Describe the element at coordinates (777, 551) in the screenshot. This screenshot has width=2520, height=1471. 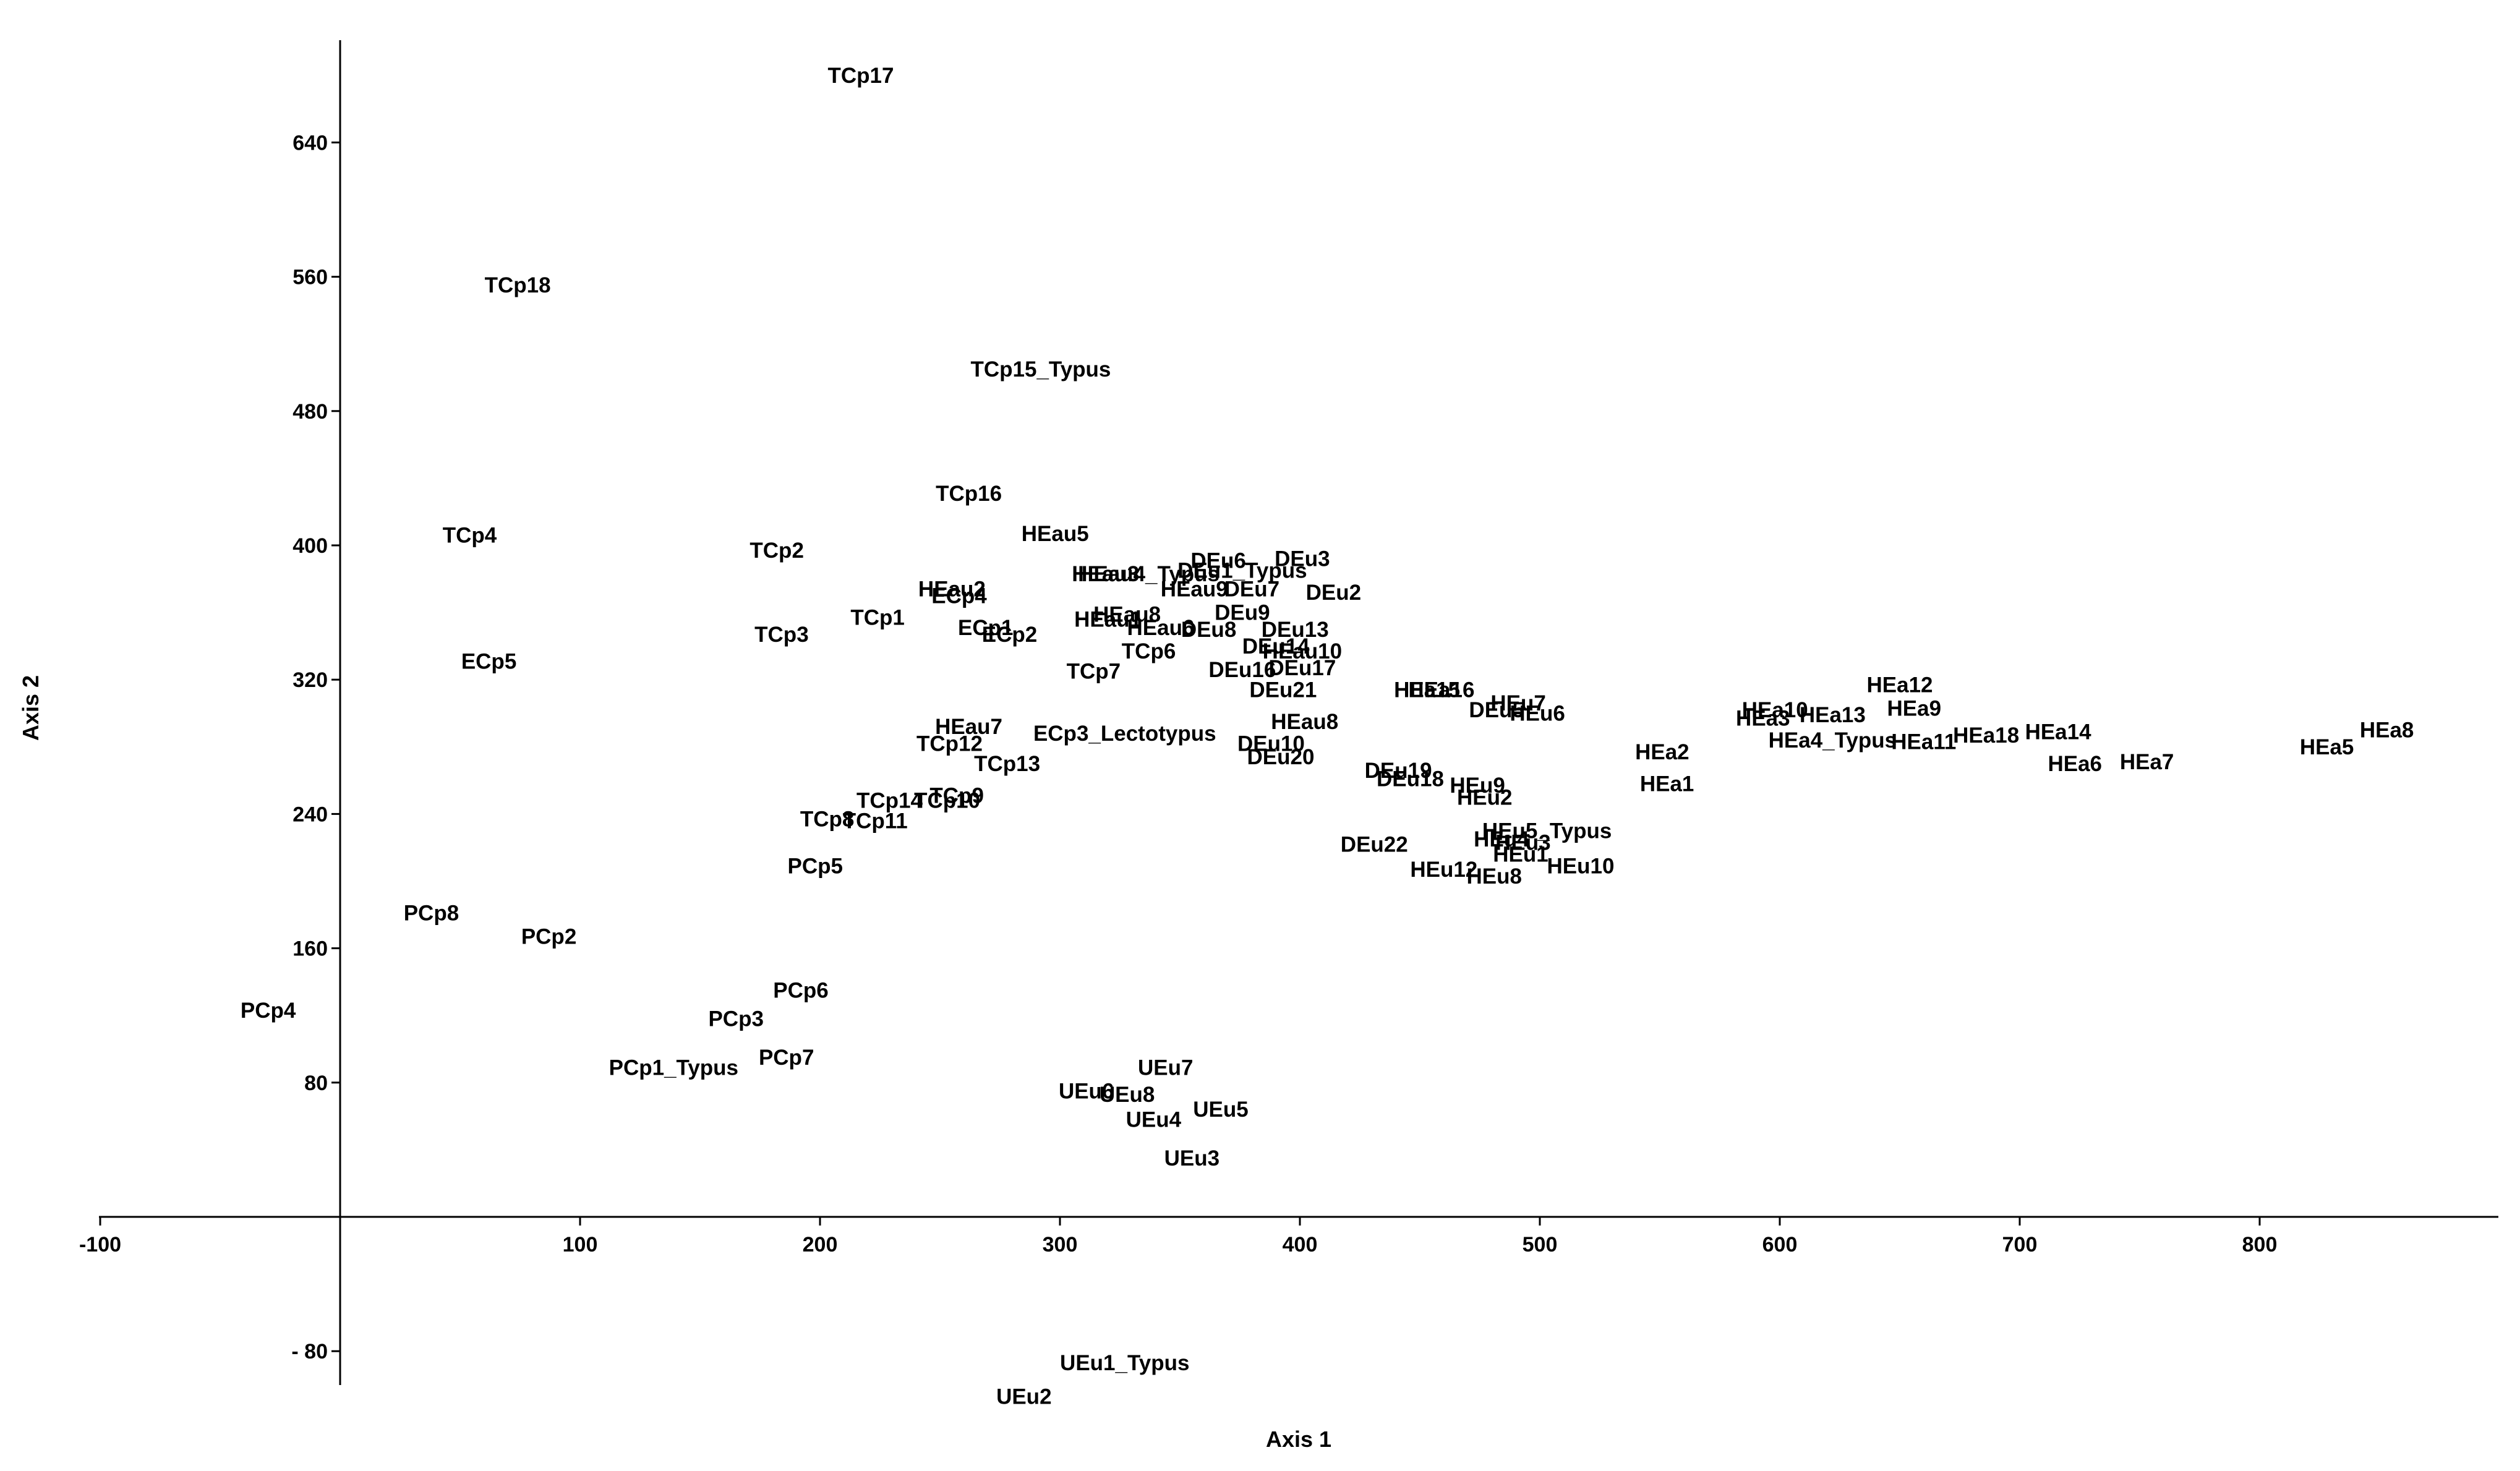
I see `point-label: TCp2` at that location.